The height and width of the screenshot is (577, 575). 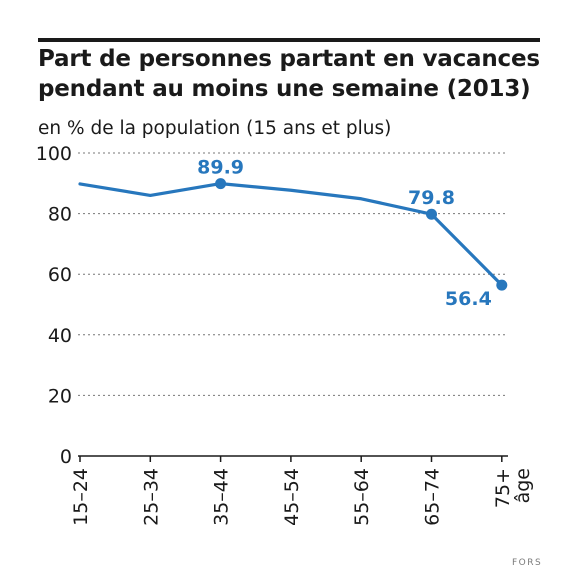 What do you see at coordinates (292, 497) in the screenshot?
I see `x-tick-label-3: 45–54` at bounding box center [292, 497].